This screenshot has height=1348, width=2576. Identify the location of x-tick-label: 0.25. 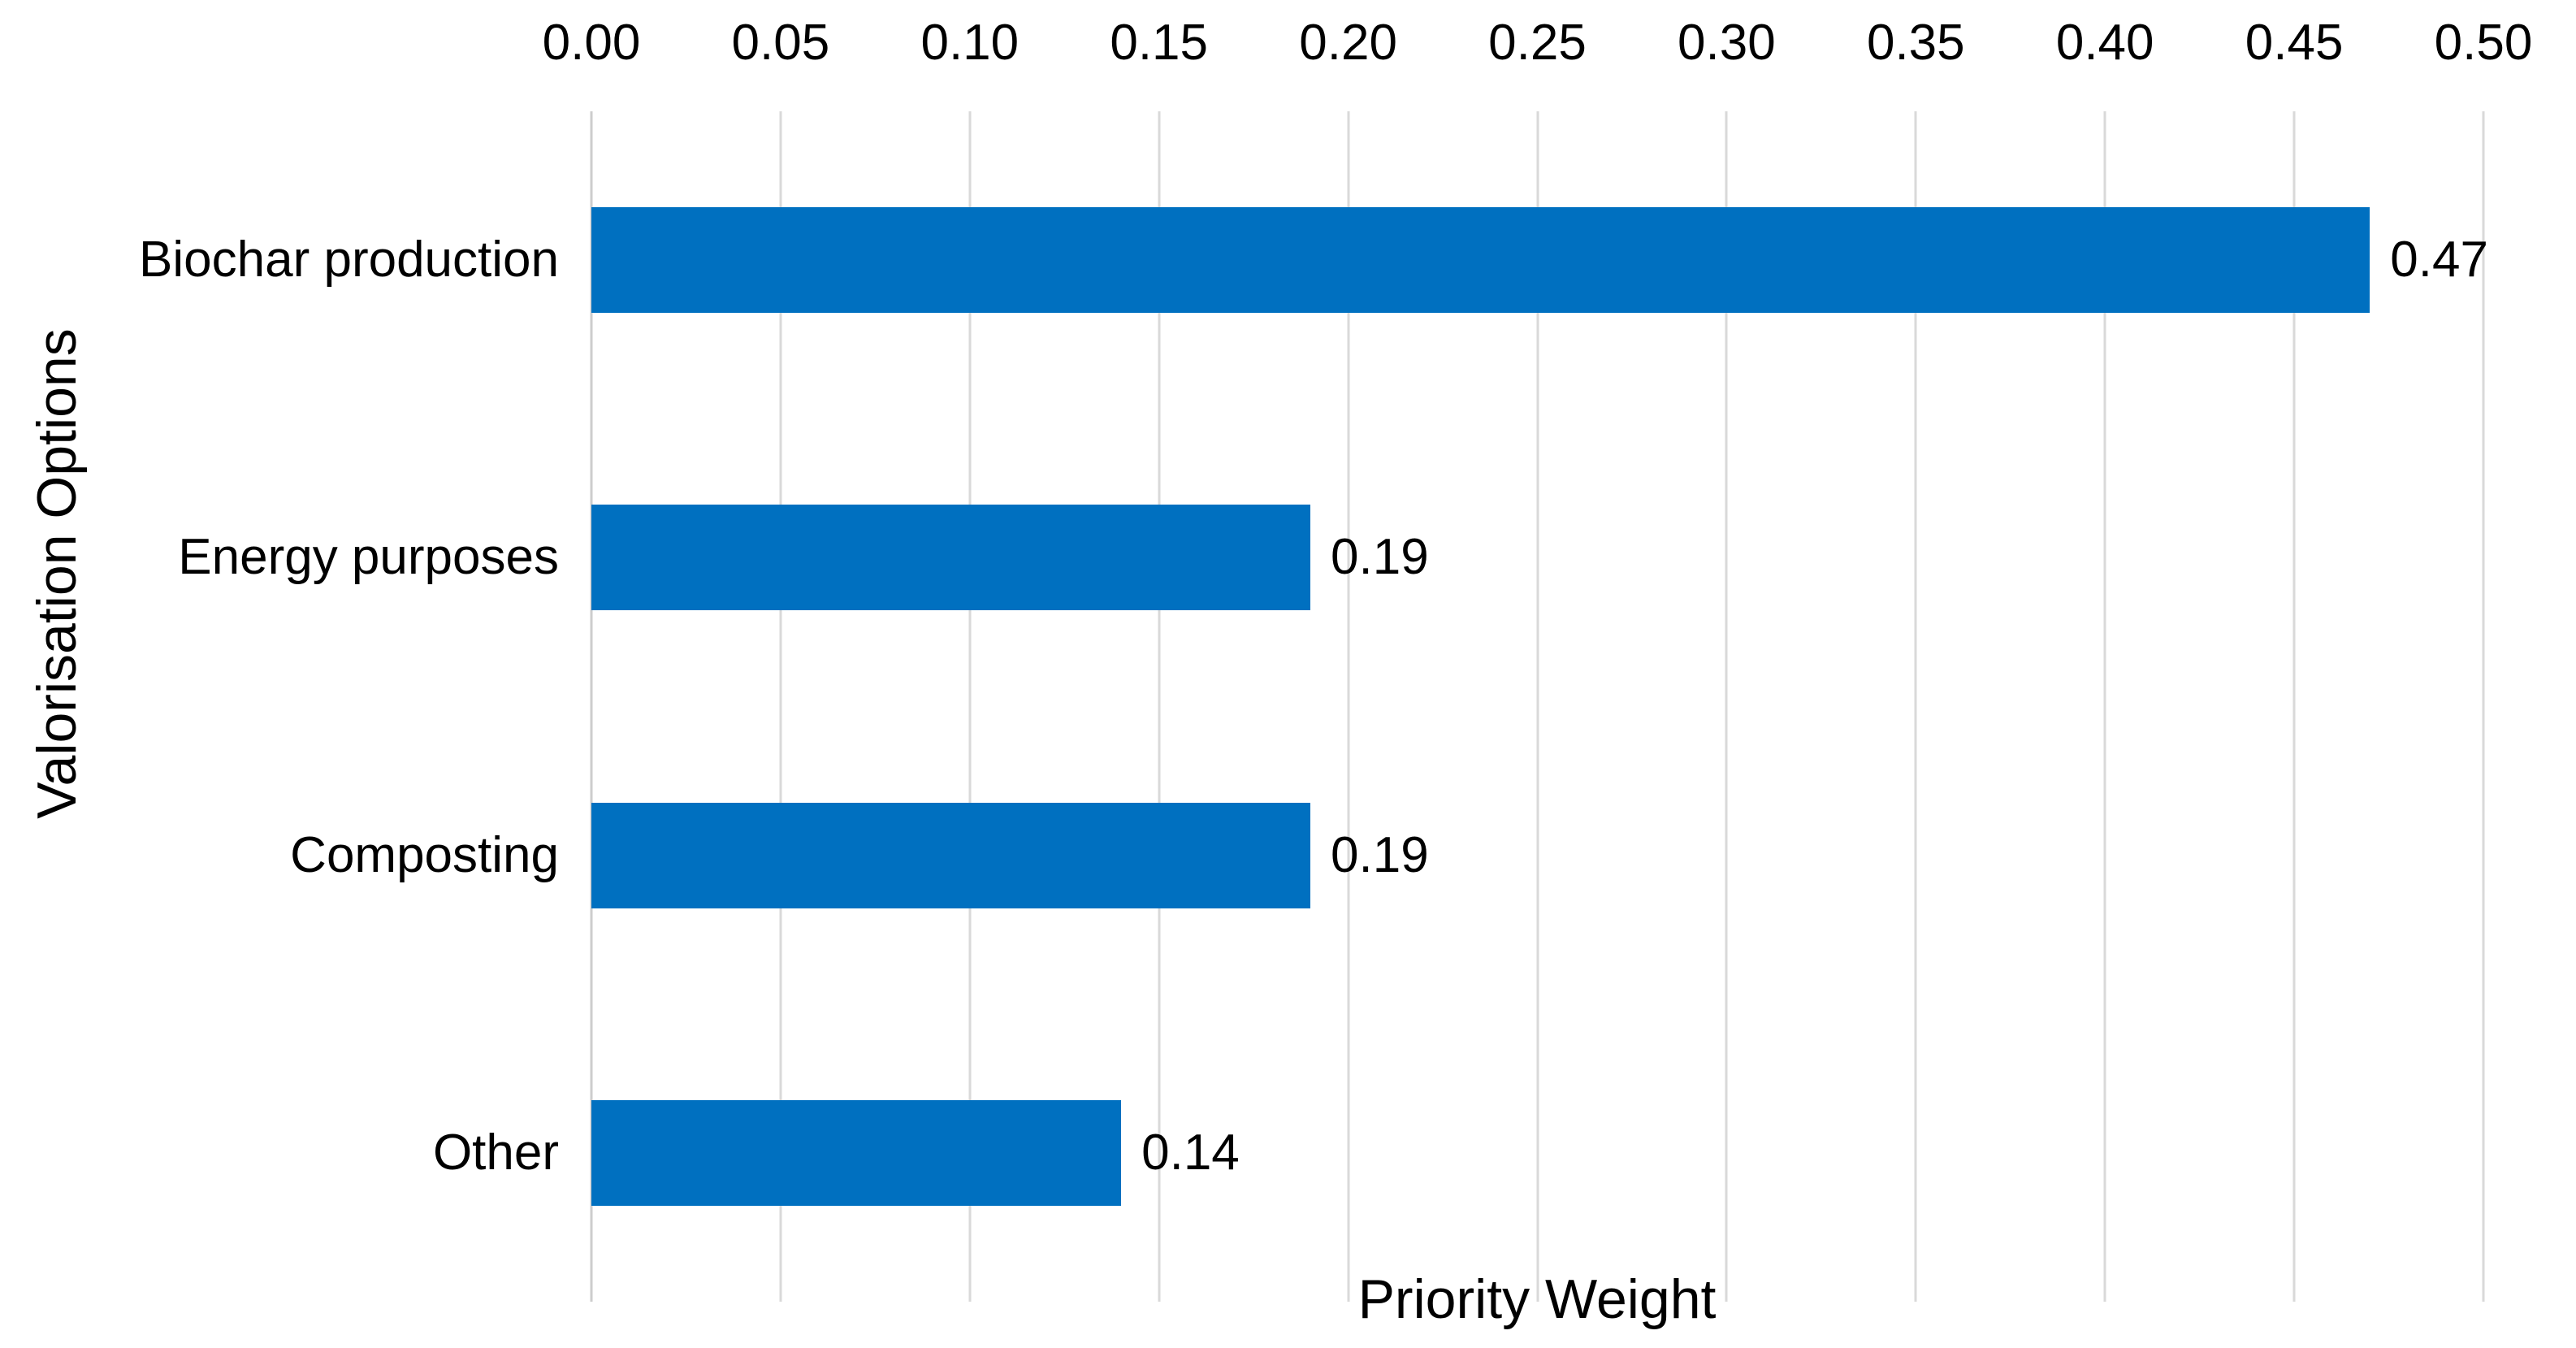
(1537, 43).